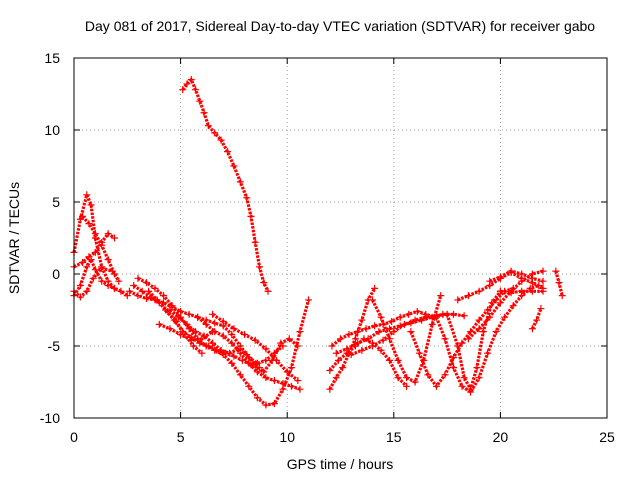 This screenshot has height=480, width=640. What do you see at coordinates (52, 130) in the screenshot?
I see `y-tick-label: 10` at bounding box center [52, 130].